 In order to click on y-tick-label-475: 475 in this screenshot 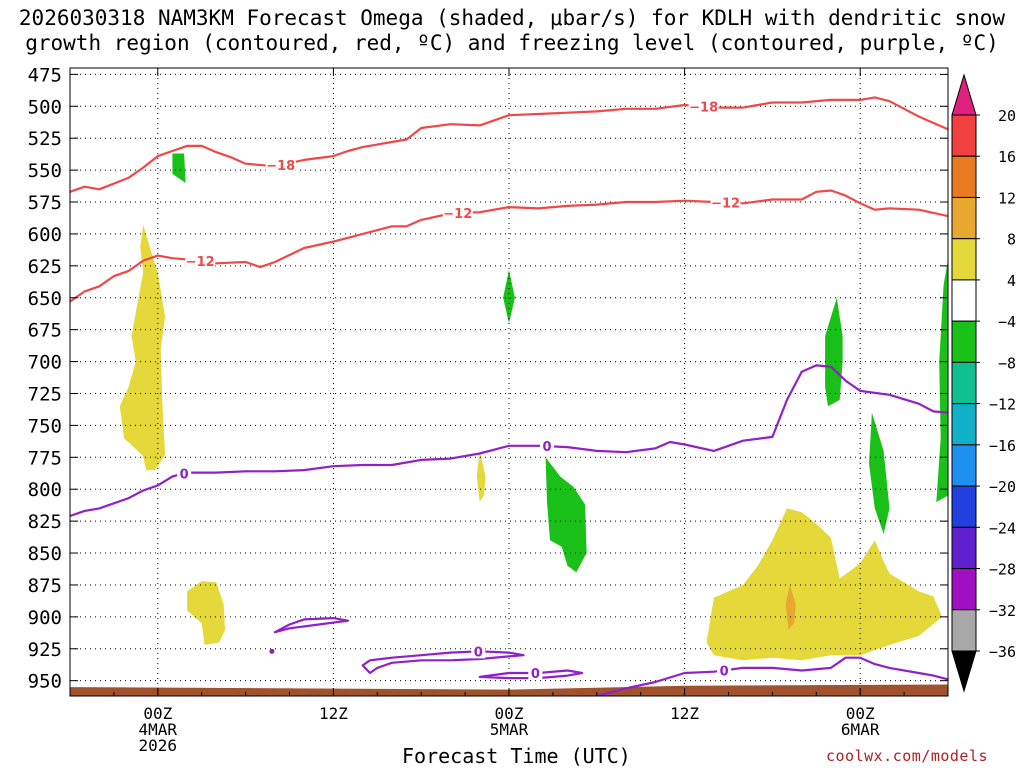, I will do `click(45, 75)`.